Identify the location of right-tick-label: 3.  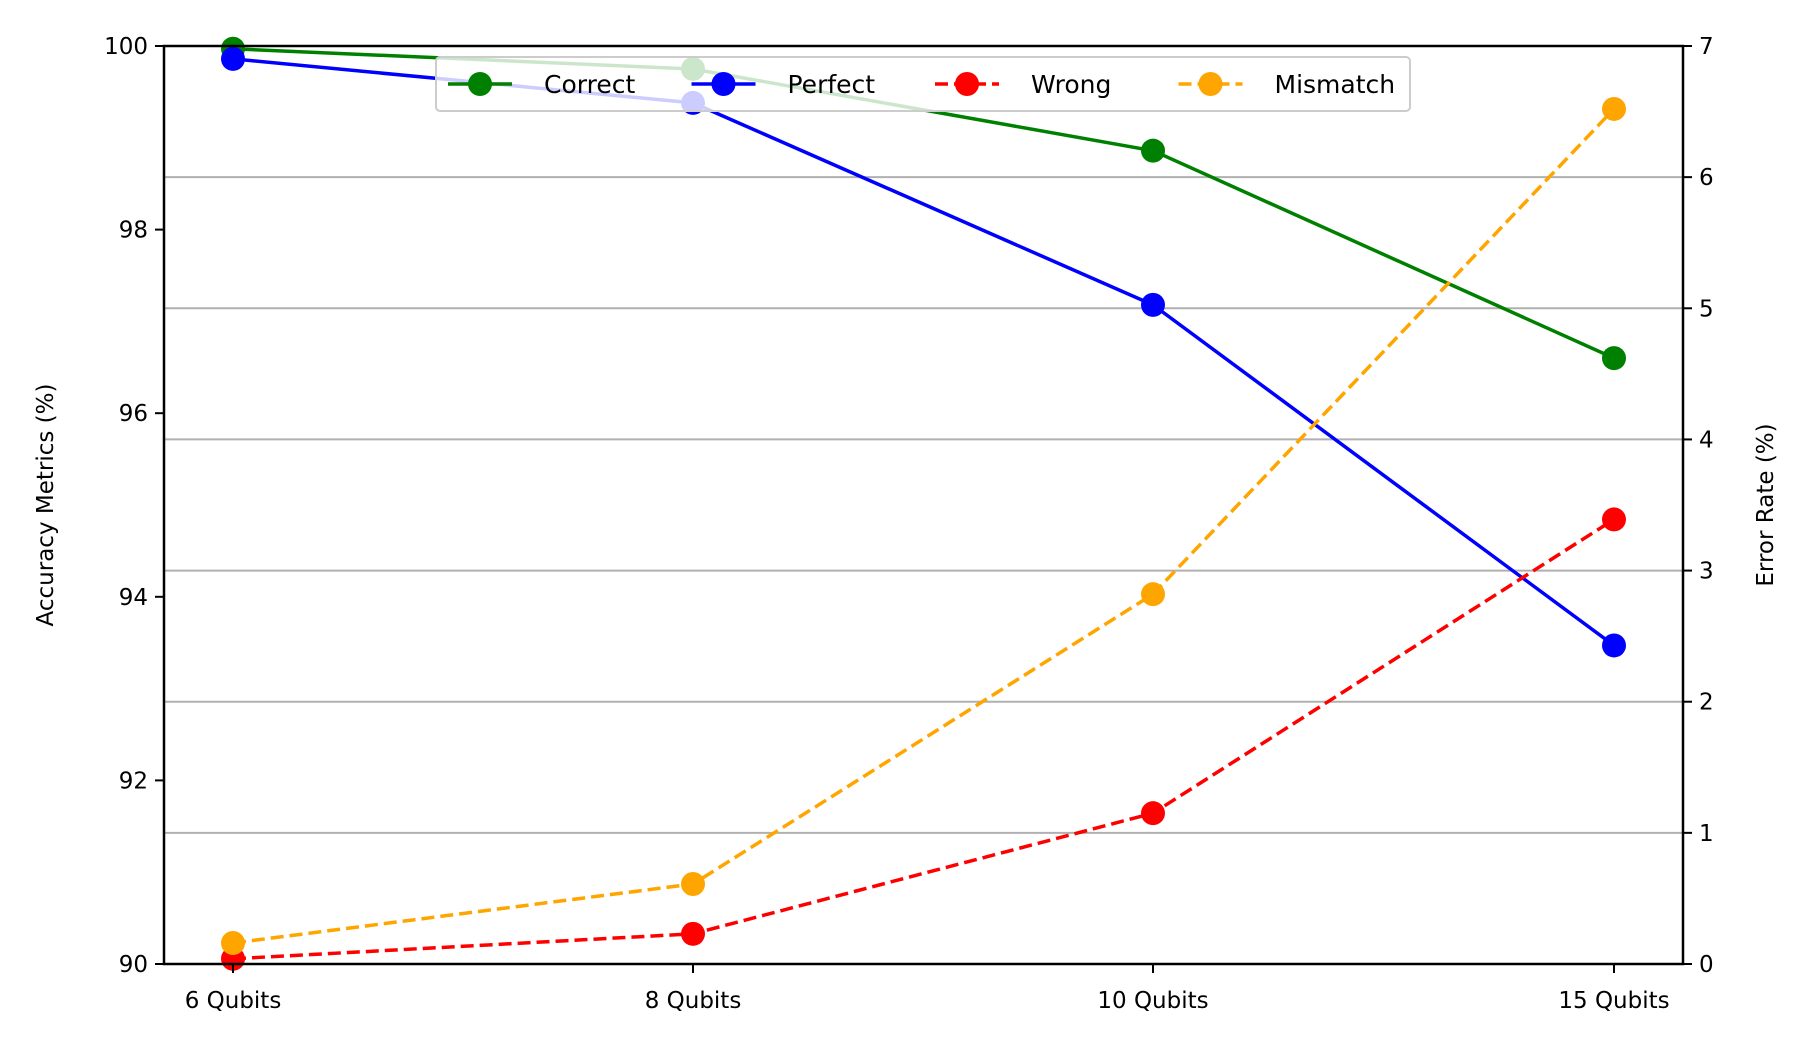
(1706, 572).